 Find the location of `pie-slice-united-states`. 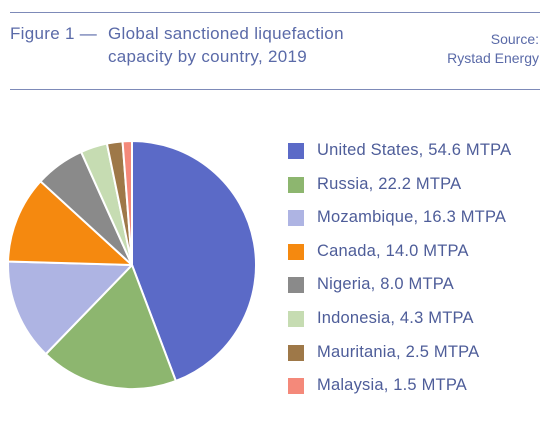

pie-slice-united-states is located at coordinates (194, 261).